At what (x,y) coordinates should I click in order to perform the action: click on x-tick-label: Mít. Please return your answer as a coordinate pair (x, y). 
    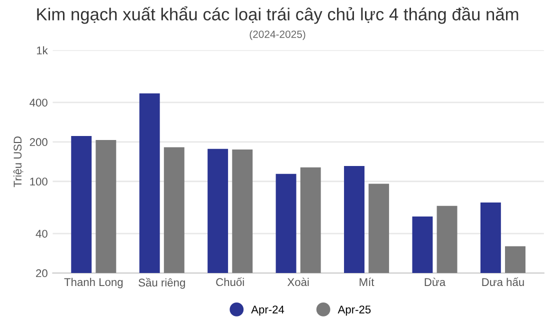
    Looking at the image, I should click on (367, 282).